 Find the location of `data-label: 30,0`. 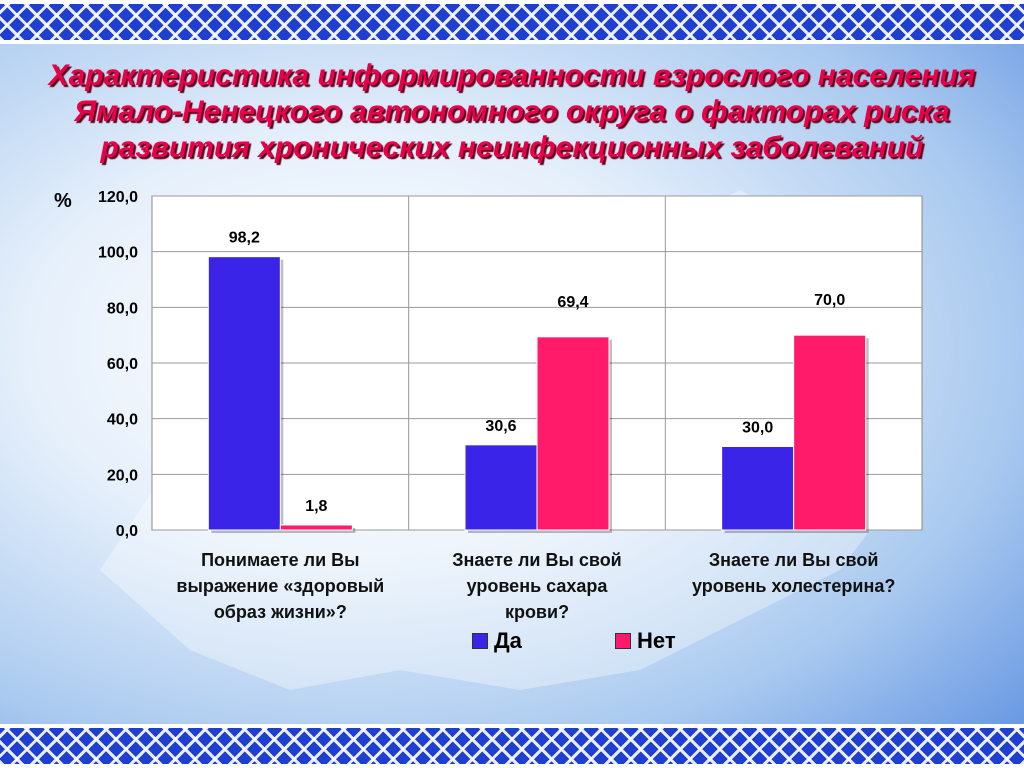

data-label: 30,0 is located at coordinates (757, 428).